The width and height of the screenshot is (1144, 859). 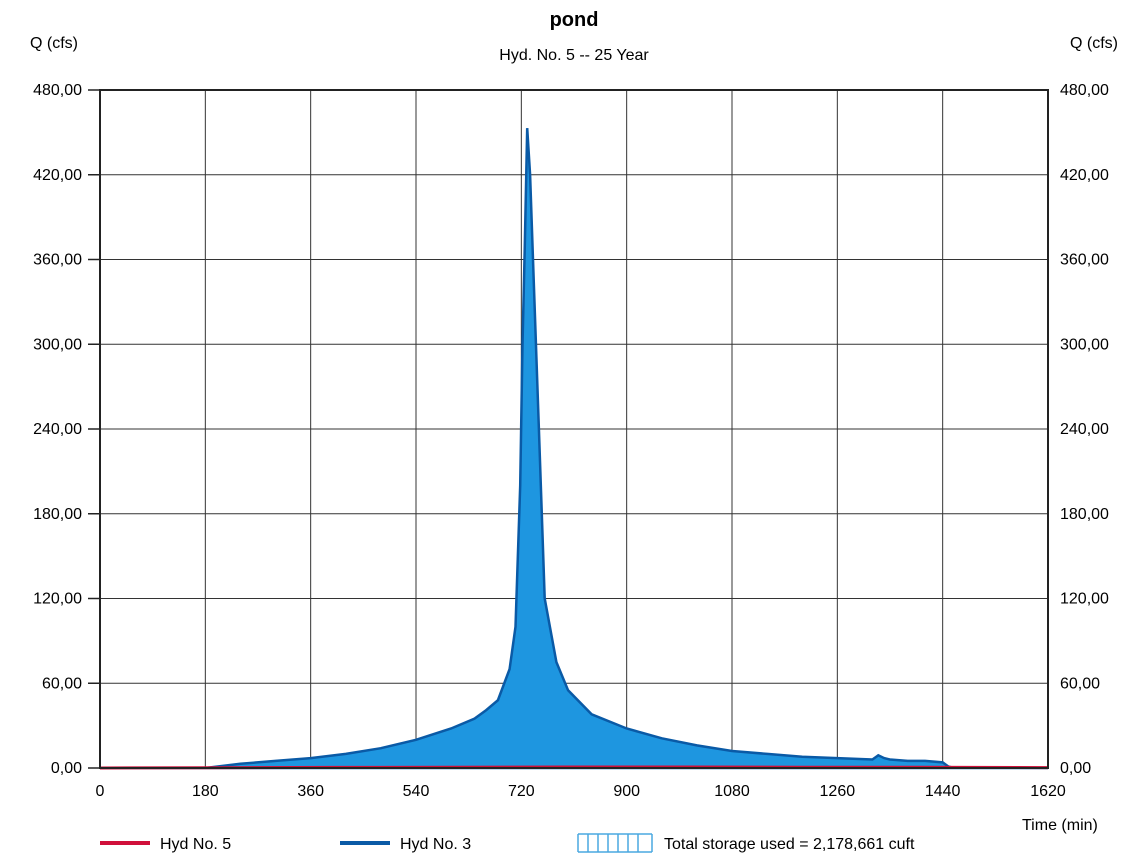 I want to click on y-tick-label-left: 420,00, so click(x=57, y=175).